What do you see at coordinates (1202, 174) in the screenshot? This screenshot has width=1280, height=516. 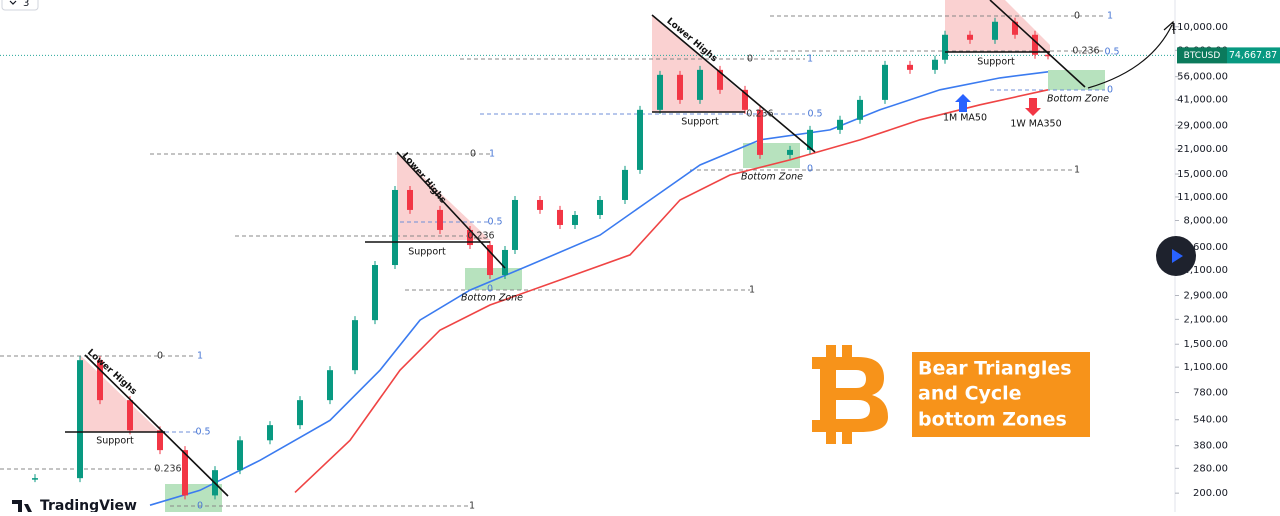 I see `y-tick-label: 15,000.00` at bounding box center [1202, 174].